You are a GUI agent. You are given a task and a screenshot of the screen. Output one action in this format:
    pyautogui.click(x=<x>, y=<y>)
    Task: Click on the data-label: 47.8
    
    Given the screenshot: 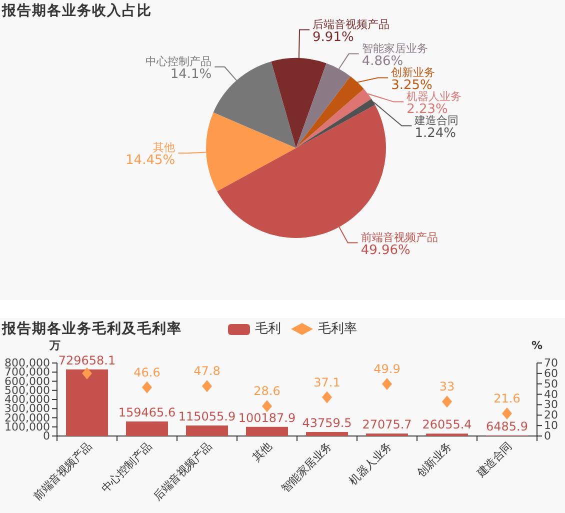 What is the action you would take?
    pyautogui.click(x=207, y=371)
    